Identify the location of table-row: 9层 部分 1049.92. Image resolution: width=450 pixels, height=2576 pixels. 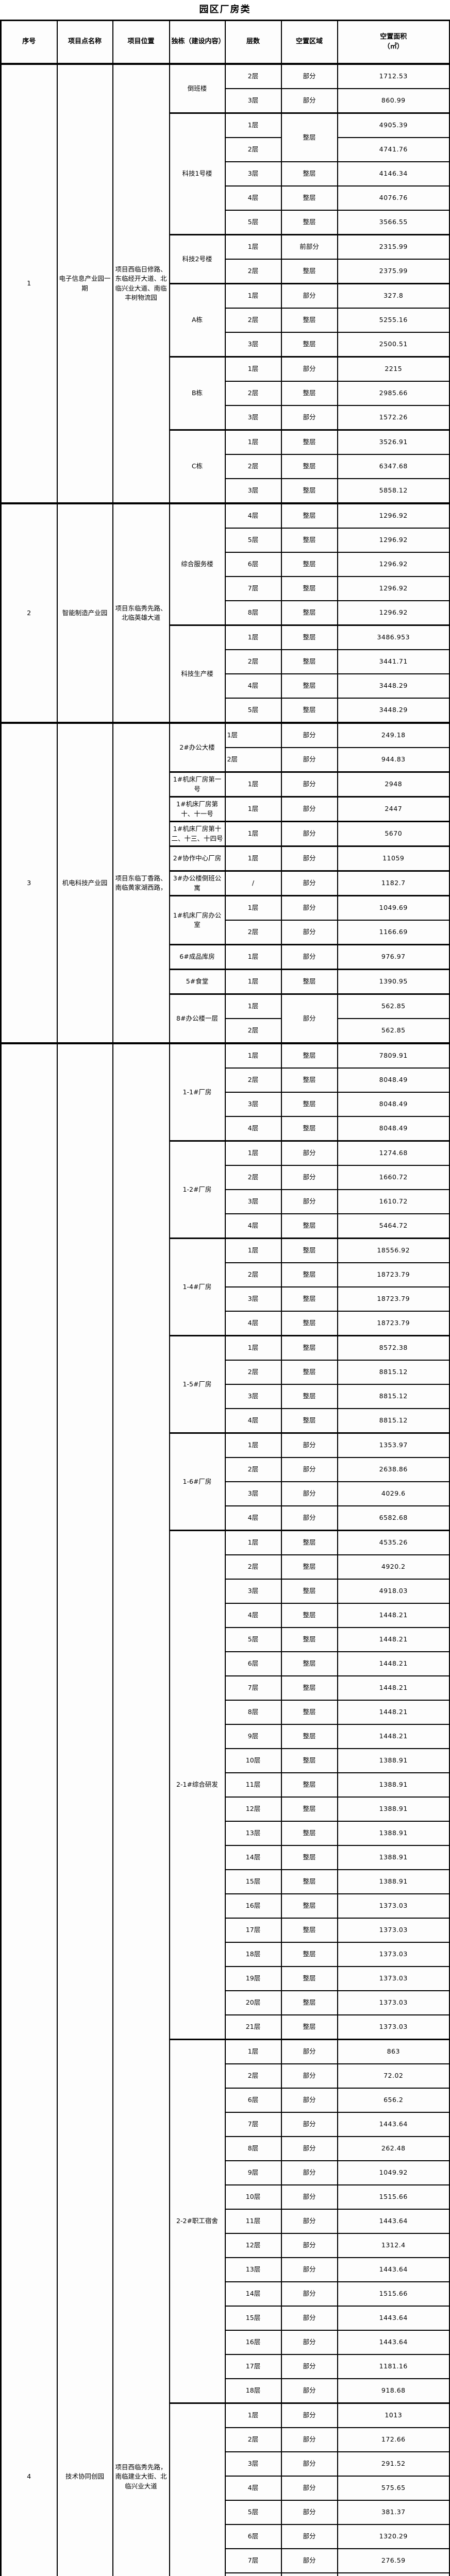
(225, 2172).